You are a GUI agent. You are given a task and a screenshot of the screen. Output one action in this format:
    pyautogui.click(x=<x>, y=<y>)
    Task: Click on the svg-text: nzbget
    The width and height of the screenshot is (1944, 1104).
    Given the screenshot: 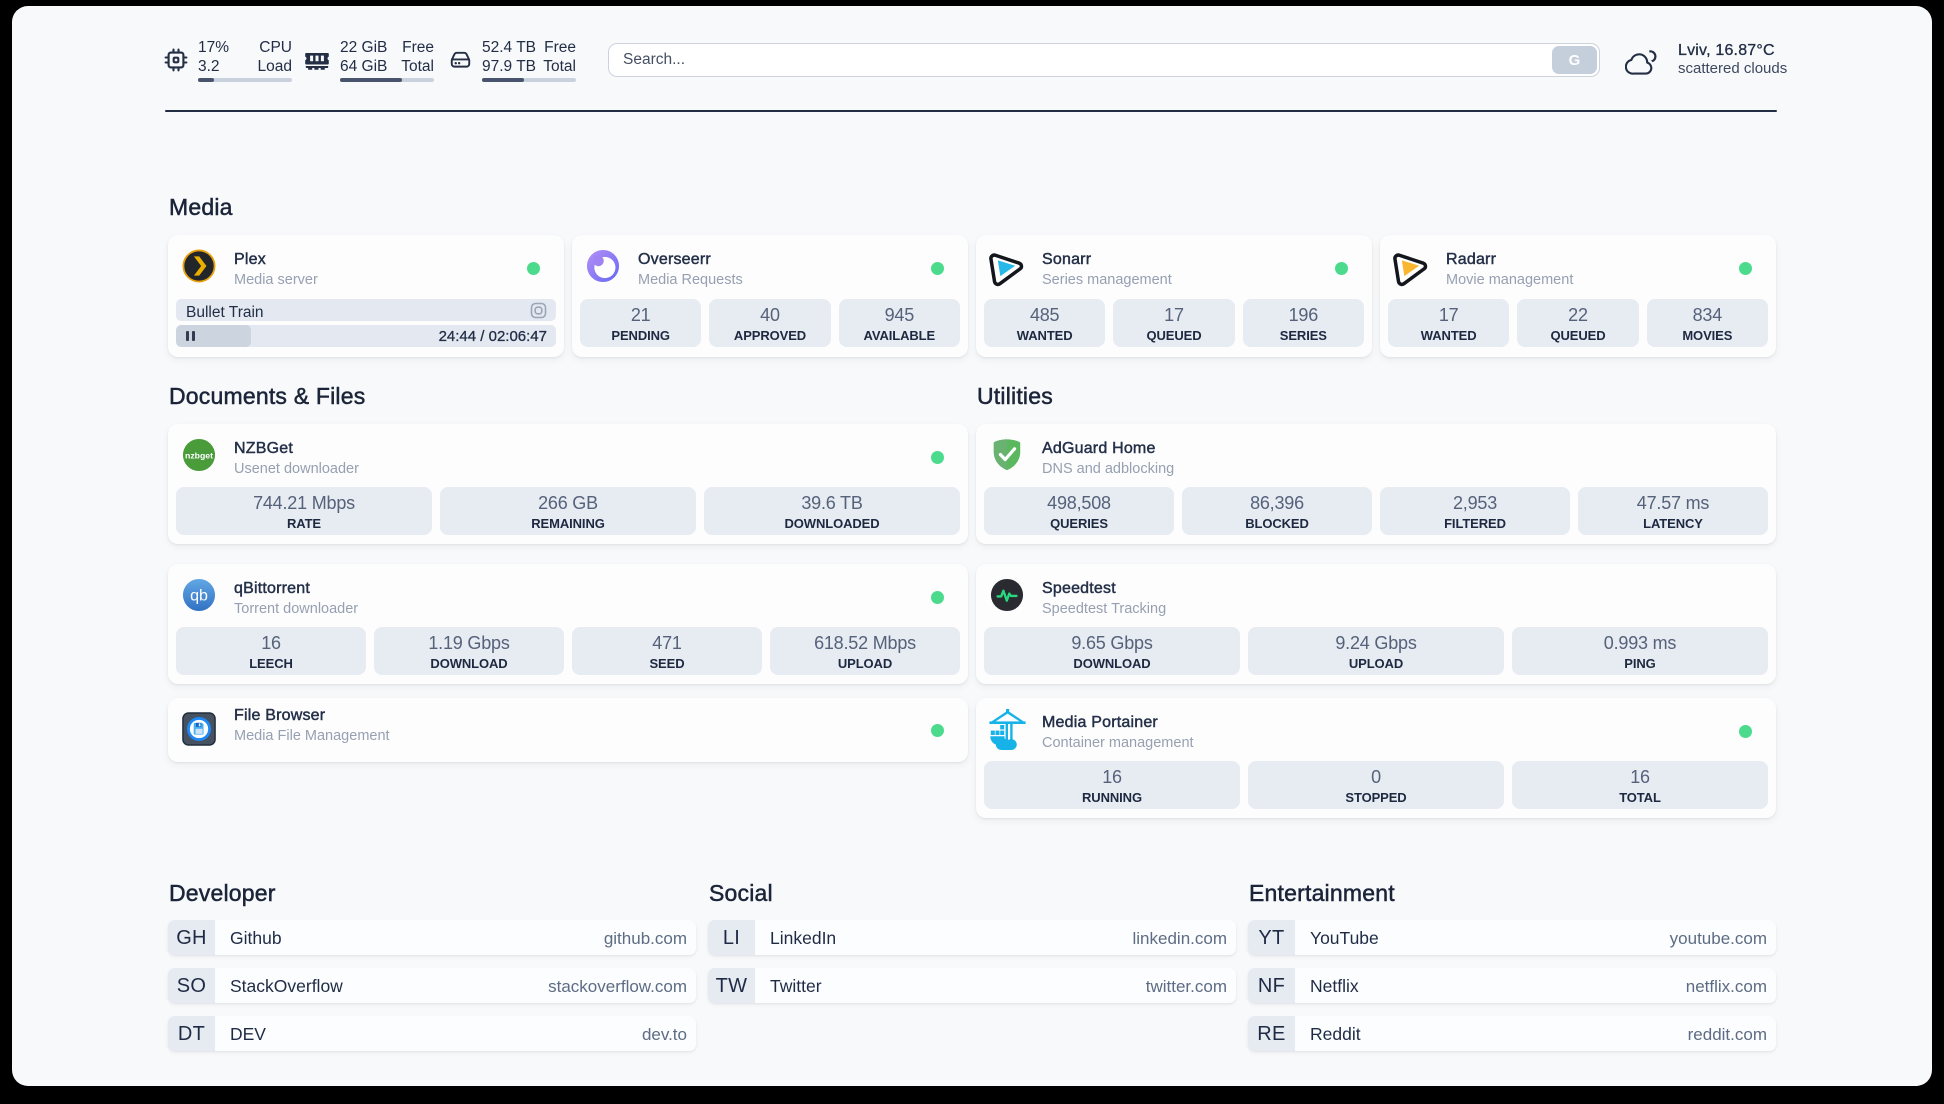 What is the action you would take?
    pyautogui.click(x=199, y=455)
    